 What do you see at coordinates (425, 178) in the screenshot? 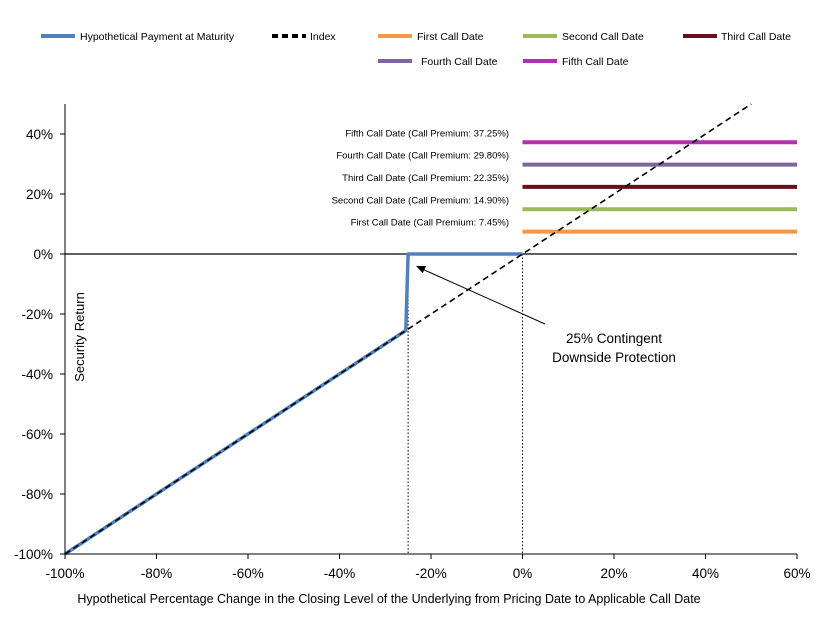
I see `call-premium-label: Third Call Date (Call Premium: 22.35%)` at bounding box center [425, 178].